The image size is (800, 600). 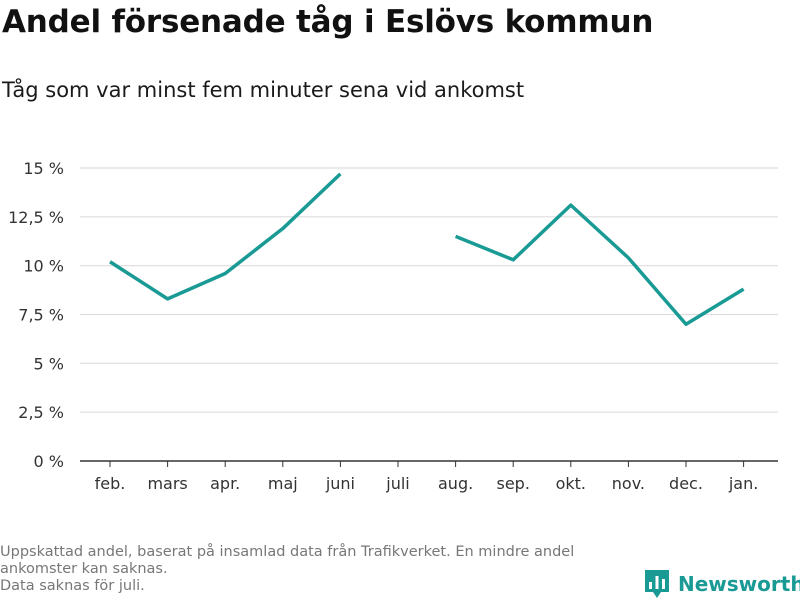 What do you see at coordinates (571, 483) in the screenshot?
I see `x-tick-label: okt.` at bounding box center [571, 483].